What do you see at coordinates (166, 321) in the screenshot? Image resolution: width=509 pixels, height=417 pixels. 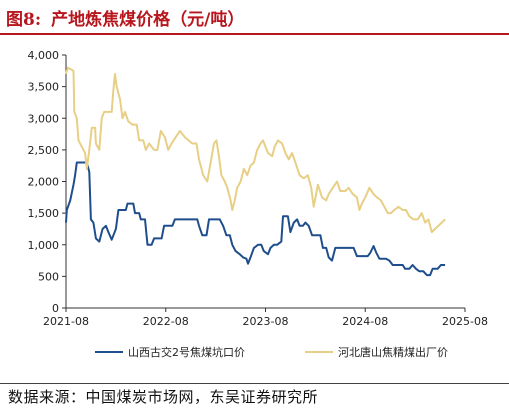 I see `x-tick-label: 2022-08` at bounding box center [166, 321].